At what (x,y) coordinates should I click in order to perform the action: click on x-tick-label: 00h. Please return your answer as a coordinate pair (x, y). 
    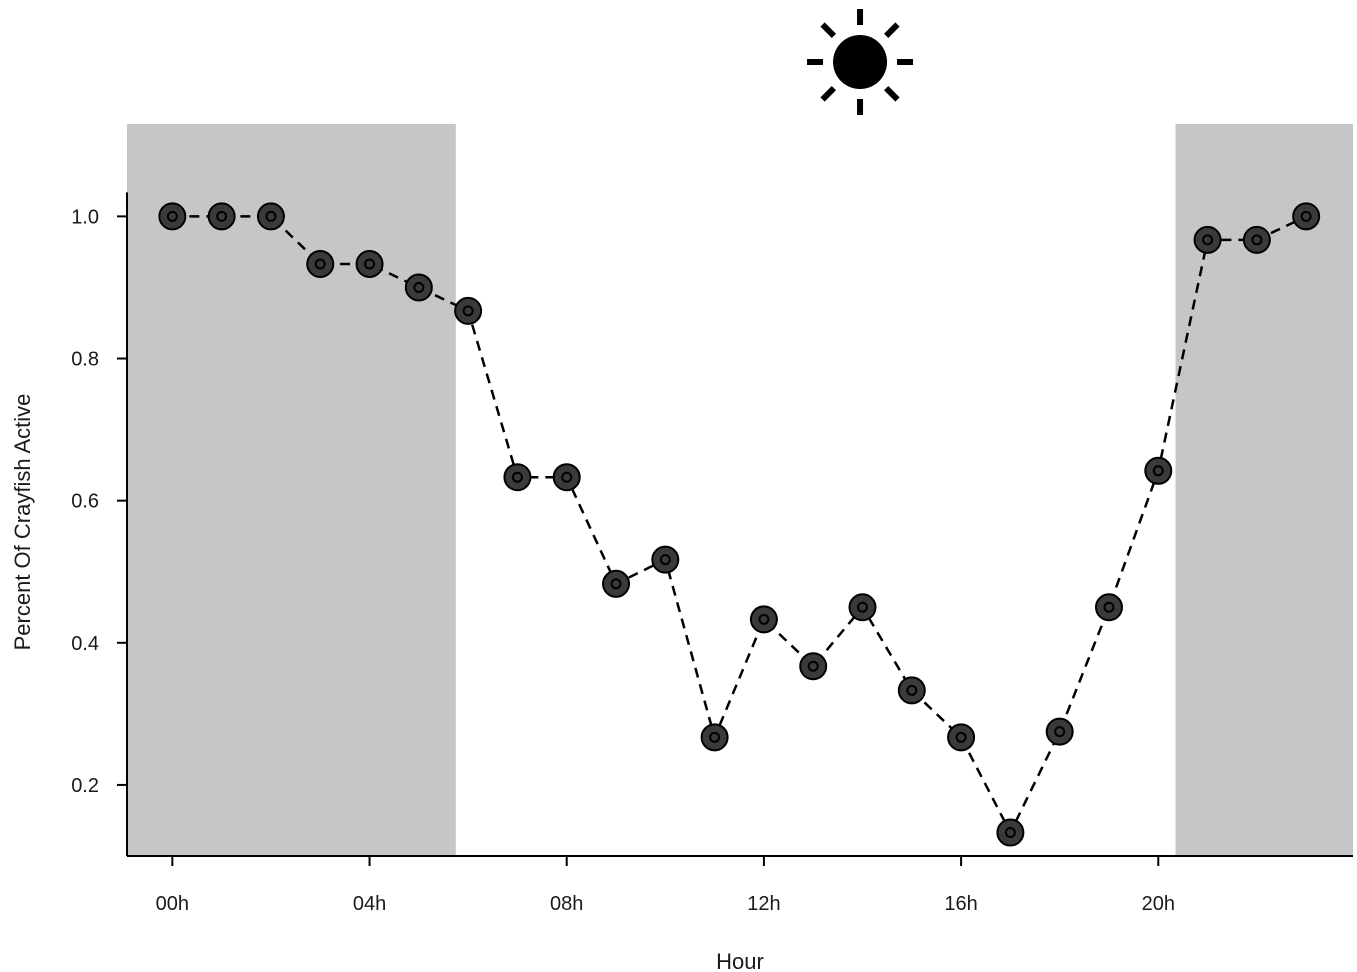
    Looking at the image, I should click on (172, 904).